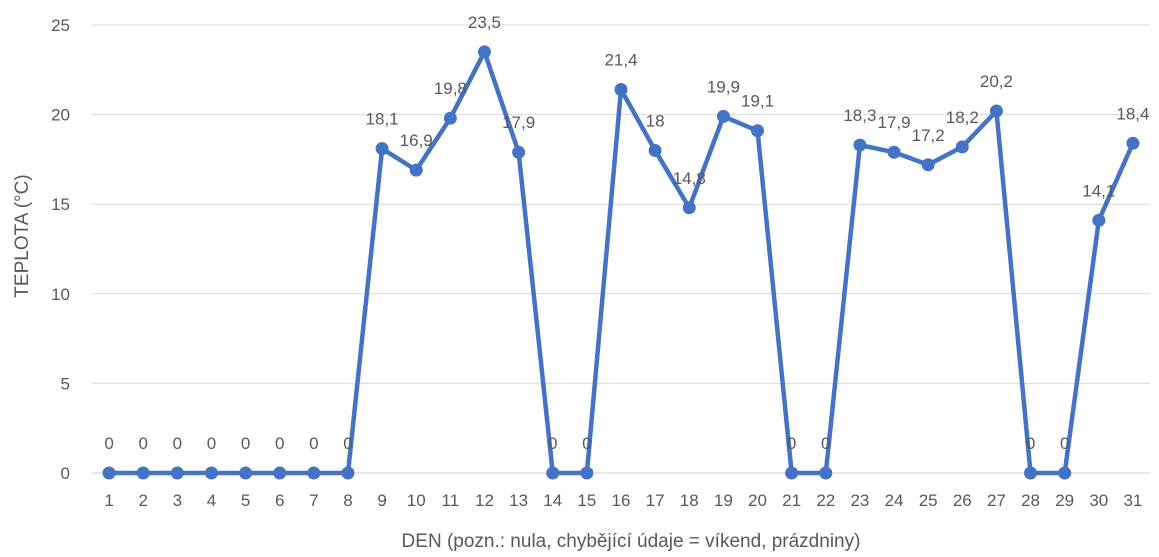 The image size is (1159, 557). What do you see at coordinates (108, 500) in the screenshot?
I see `x-tick-label: 1` at bounding box center [108, 500].